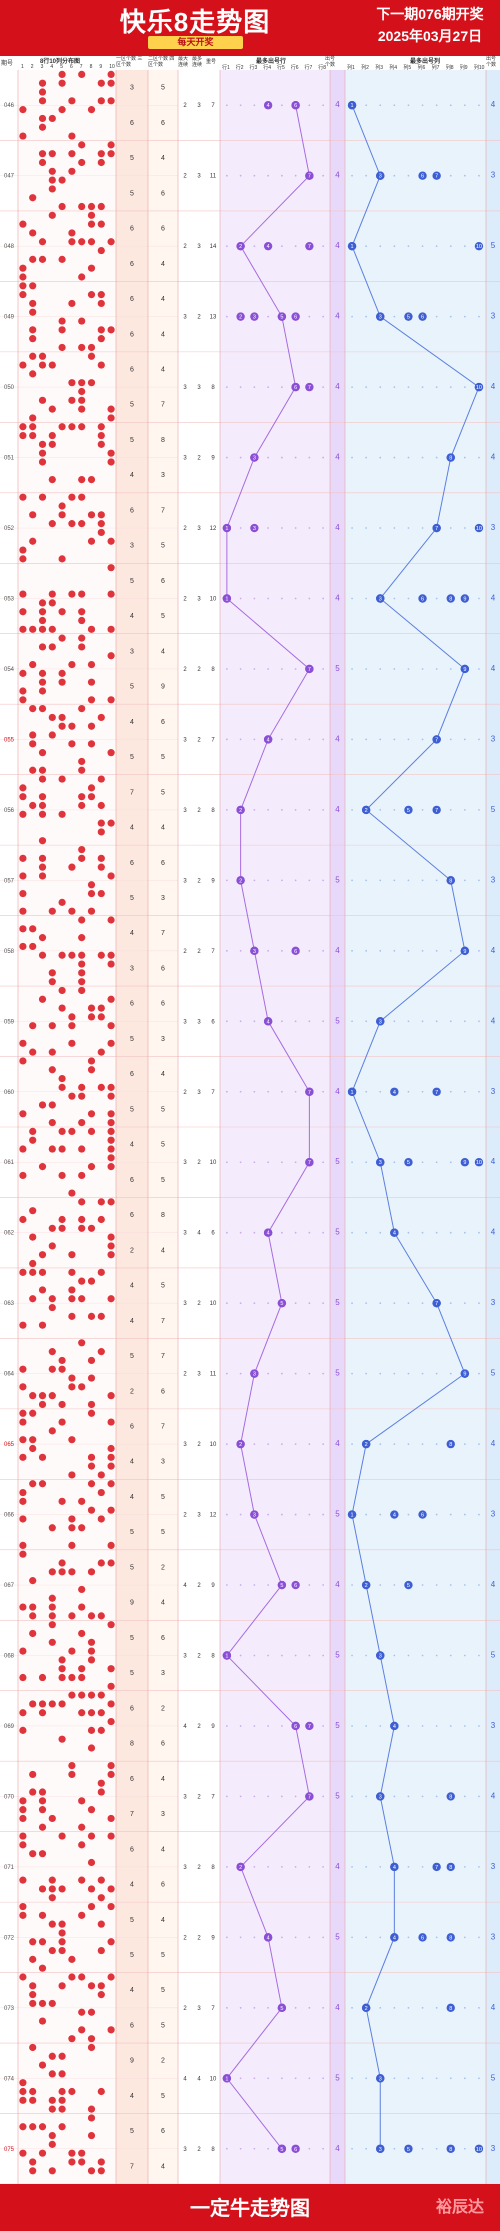  What do you see at coordinates (132, 1814) in the screenshot?
I see `area-three-count: 7` at bounding box center [132, 1814].